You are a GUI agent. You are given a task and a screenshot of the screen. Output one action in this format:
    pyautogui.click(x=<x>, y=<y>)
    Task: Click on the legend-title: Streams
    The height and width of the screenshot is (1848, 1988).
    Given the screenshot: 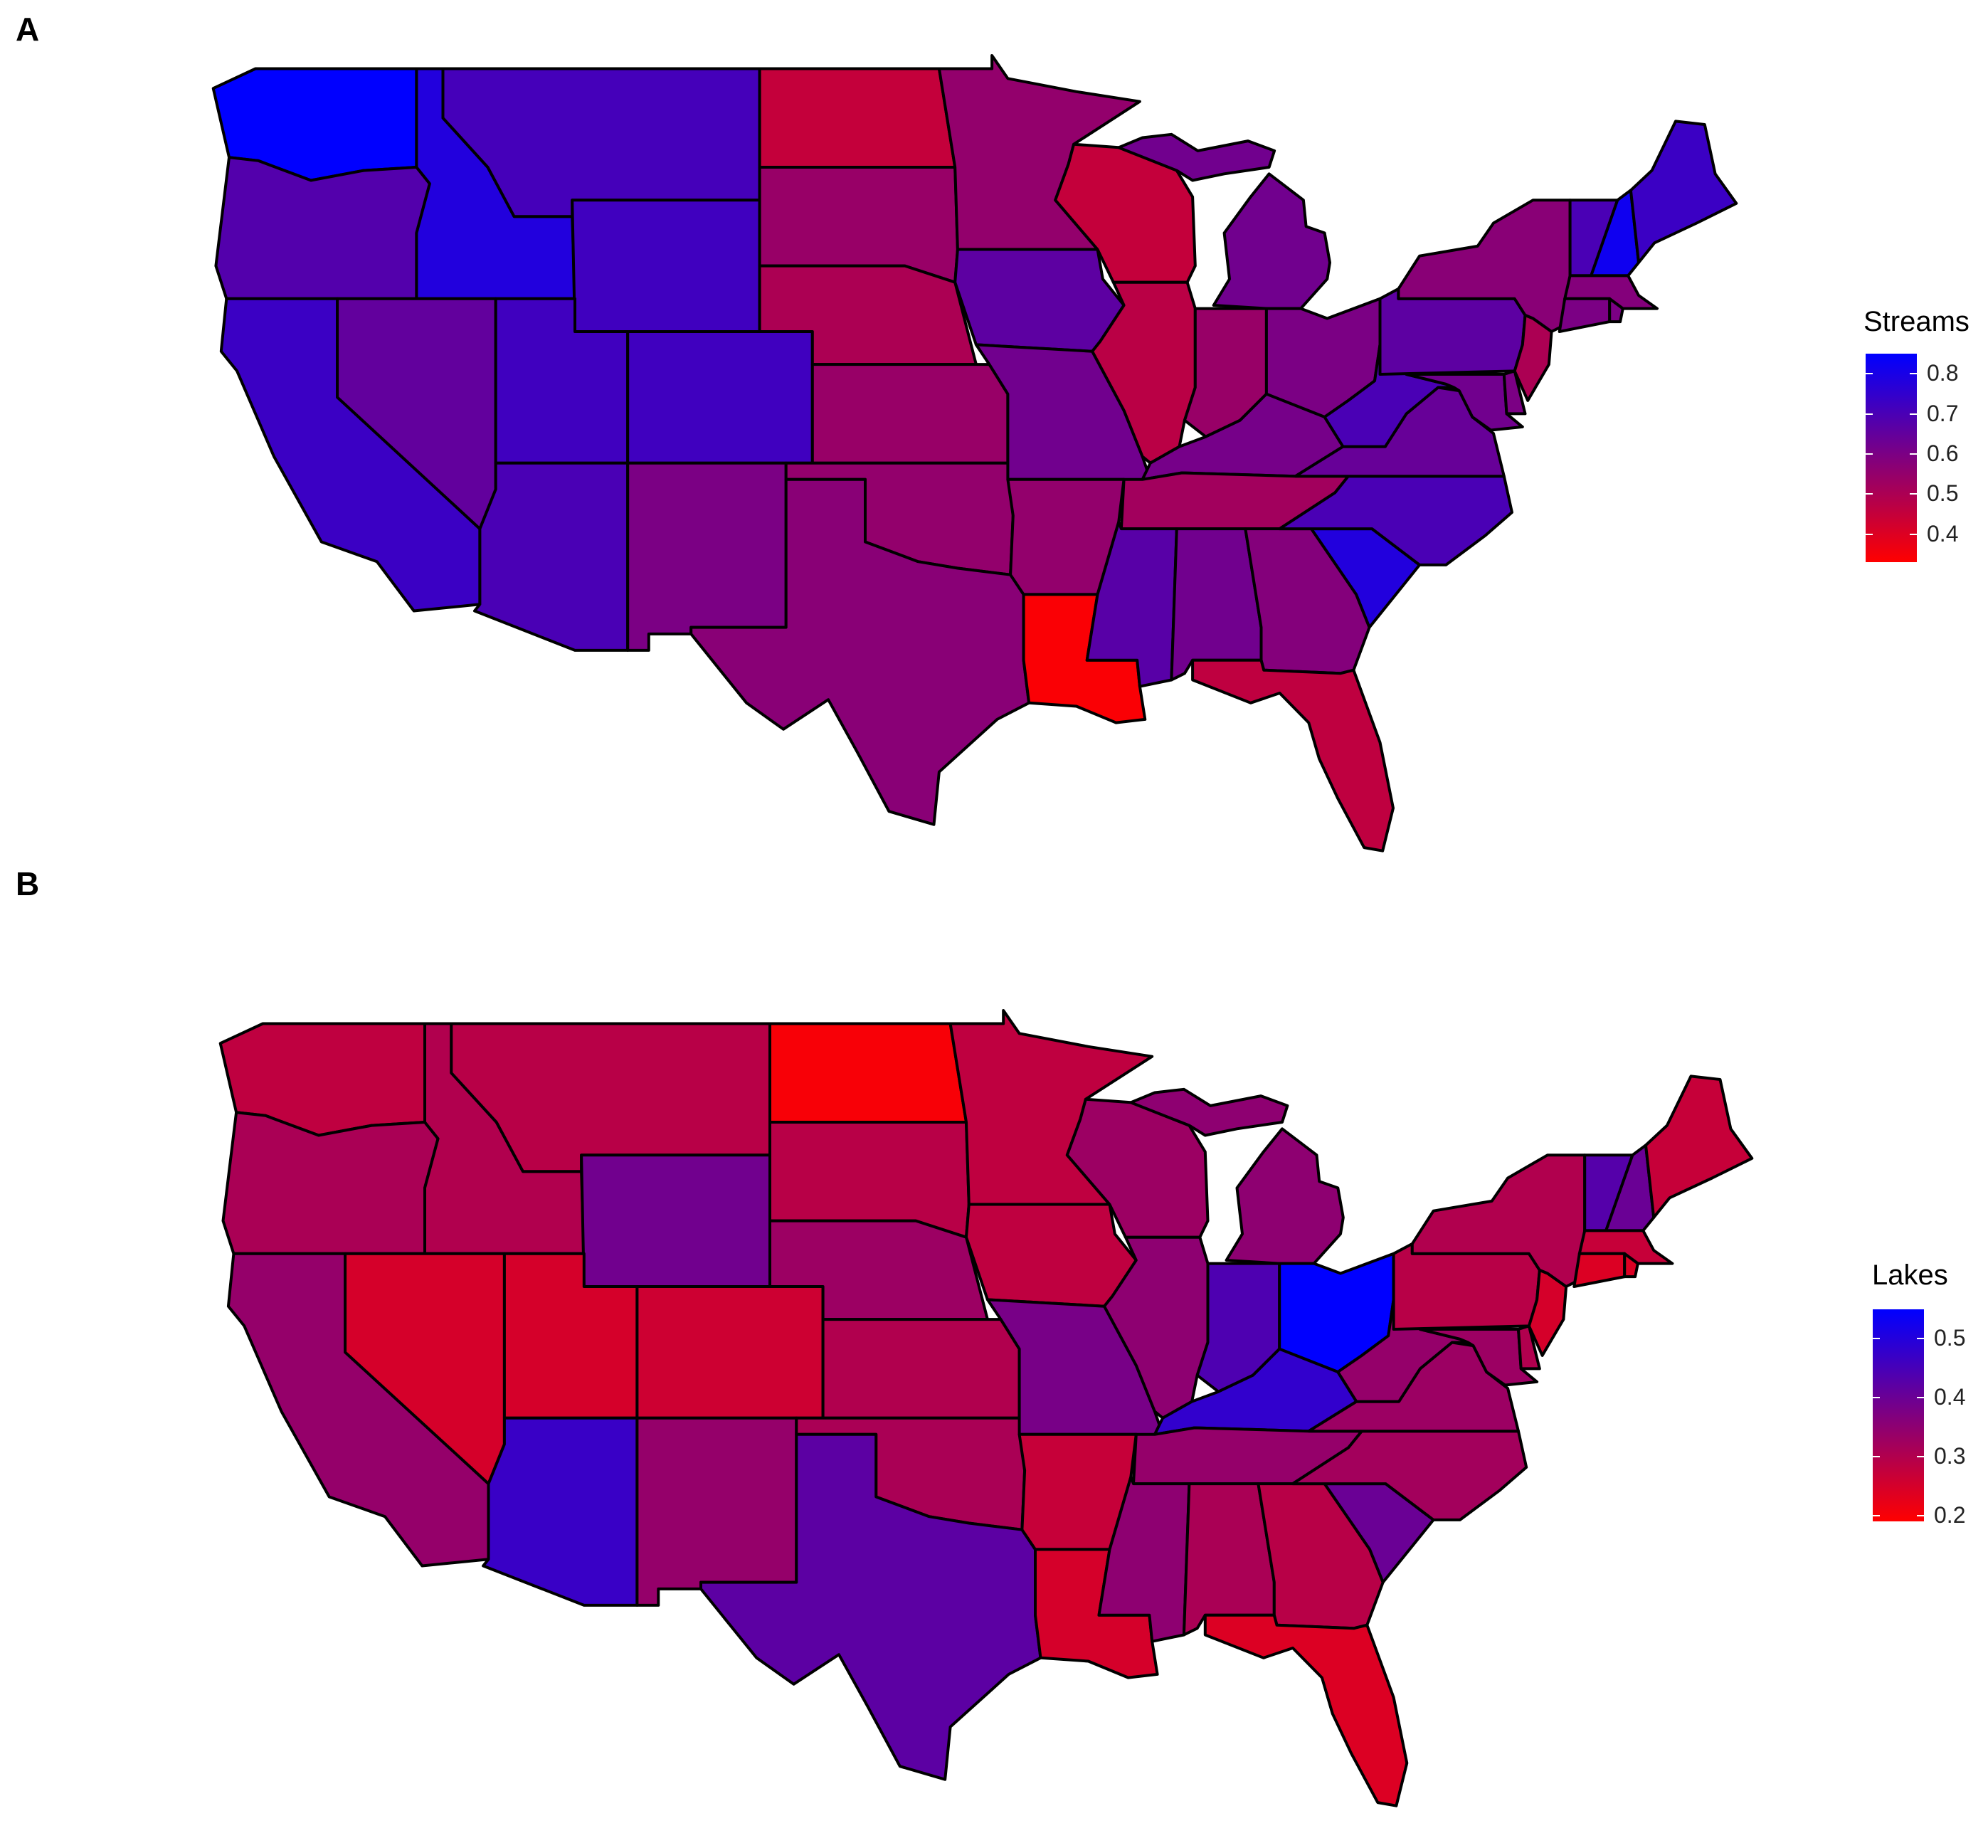 What is the action you would take?
    pyautogui.click(x=1916, y=321)
    